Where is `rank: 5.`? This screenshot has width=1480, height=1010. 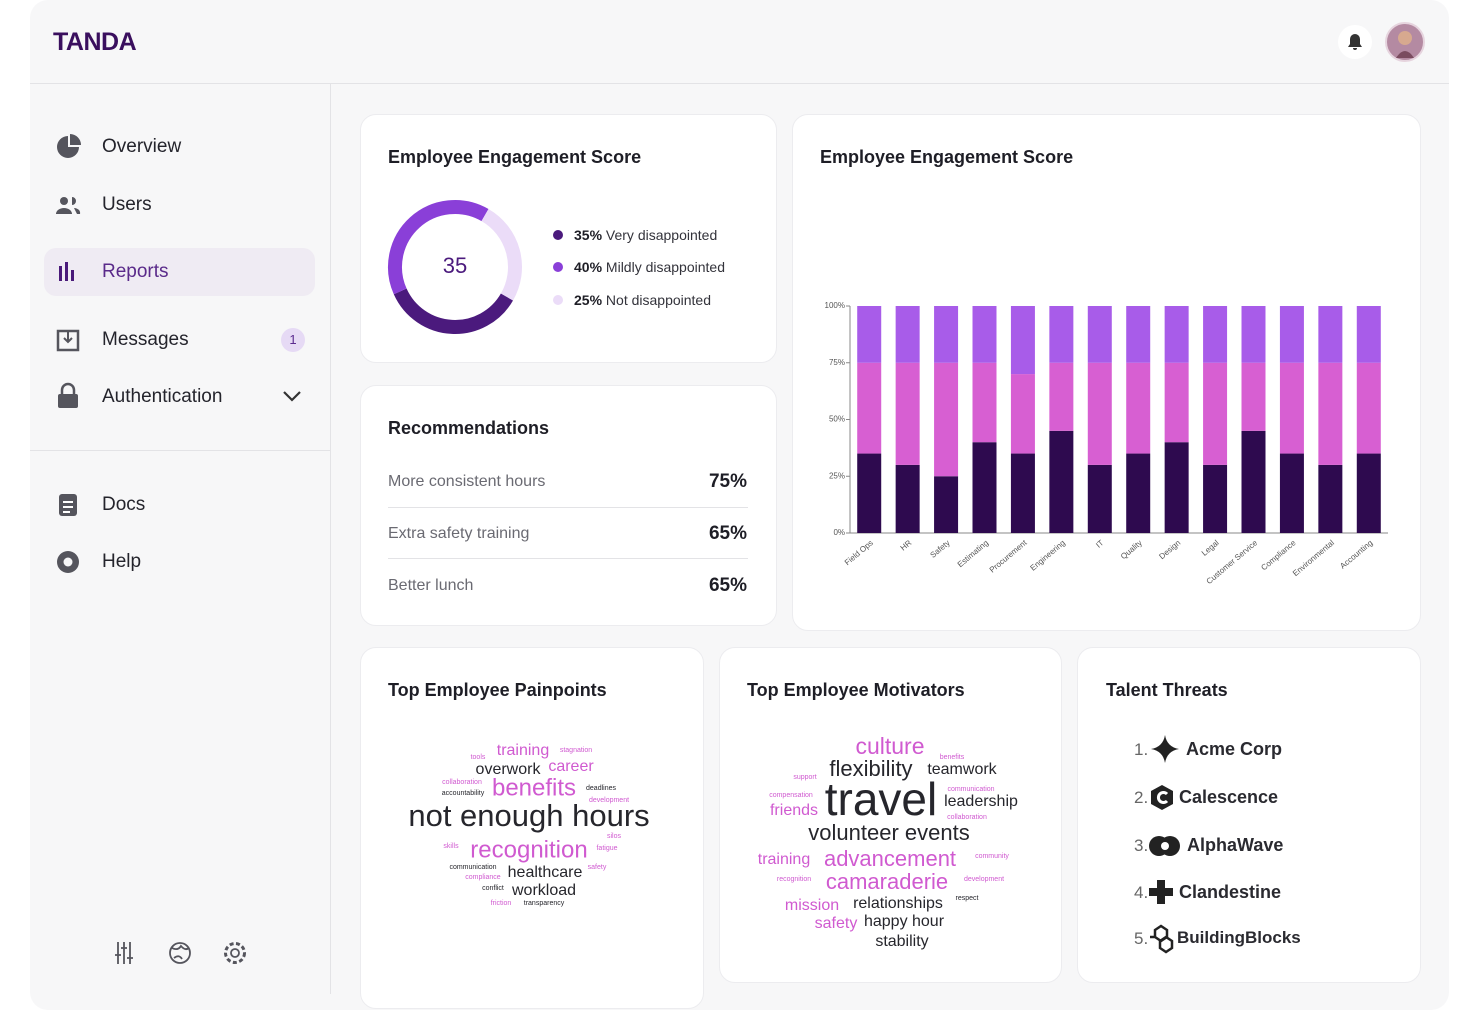
rank: 5. is located at coordinates (1141, 938).